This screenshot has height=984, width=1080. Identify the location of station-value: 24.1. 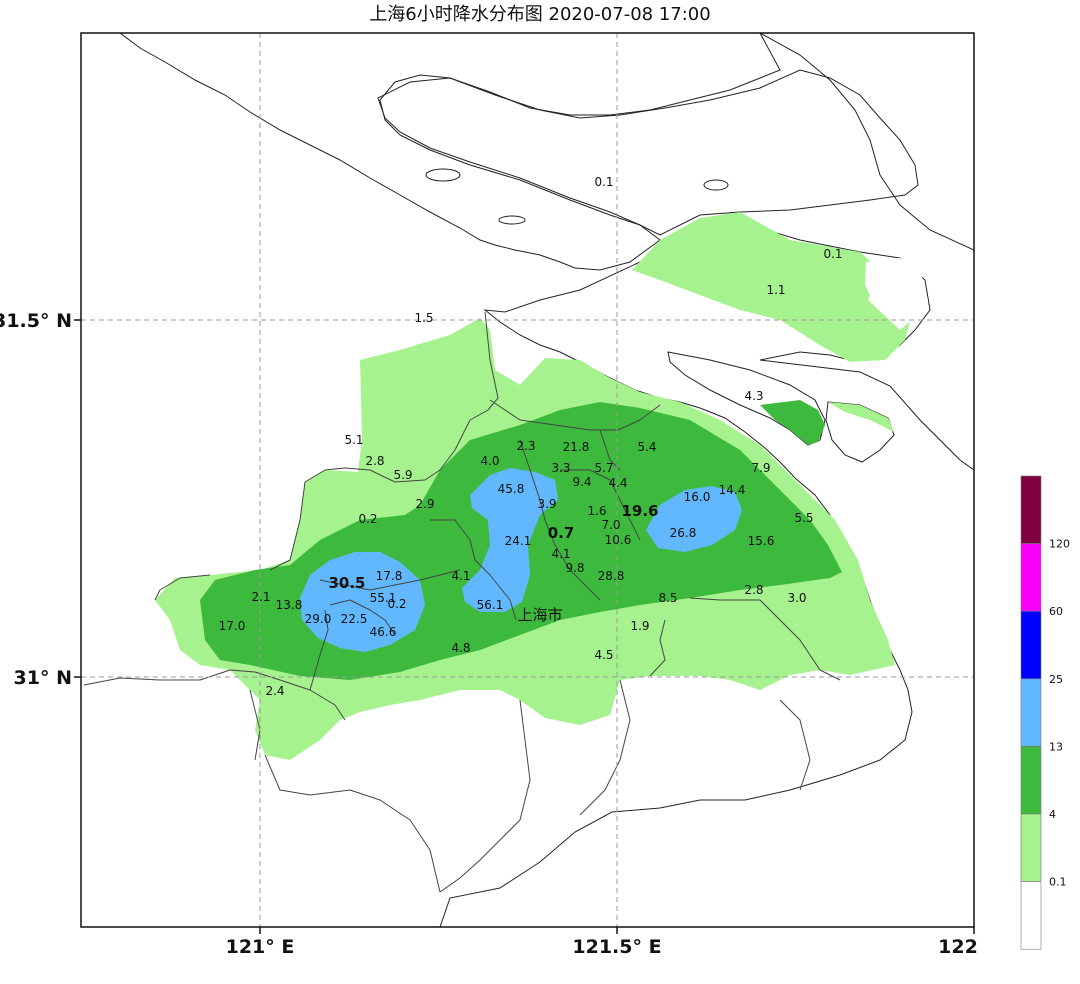
(518, 541).